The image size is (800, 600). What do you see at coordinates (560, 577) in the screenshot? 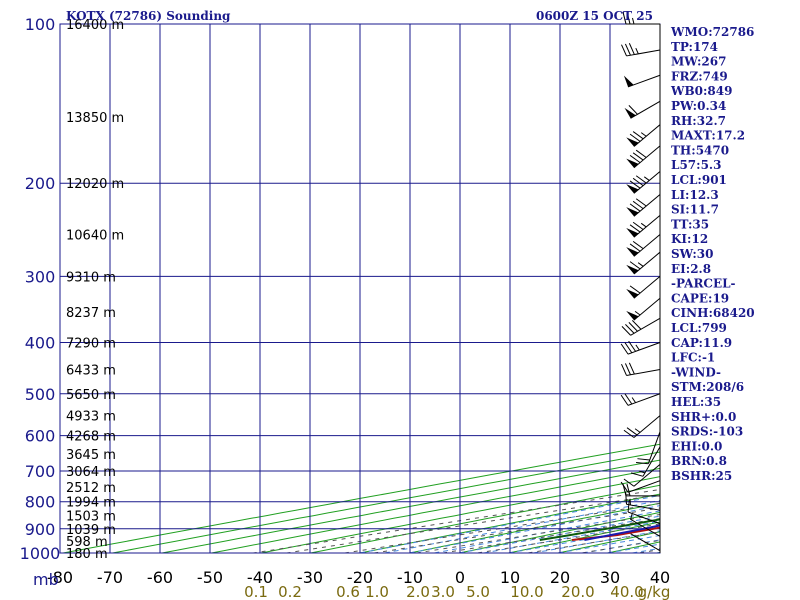
I see `temperature-tick-label: 20` at bounding box center [560, 577].